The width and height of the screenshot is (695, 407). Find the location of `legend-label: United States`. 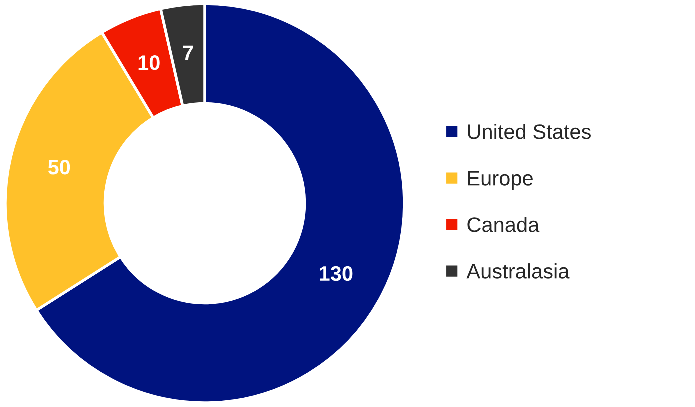

legend-label: United States is located at coordinates (529, 132).